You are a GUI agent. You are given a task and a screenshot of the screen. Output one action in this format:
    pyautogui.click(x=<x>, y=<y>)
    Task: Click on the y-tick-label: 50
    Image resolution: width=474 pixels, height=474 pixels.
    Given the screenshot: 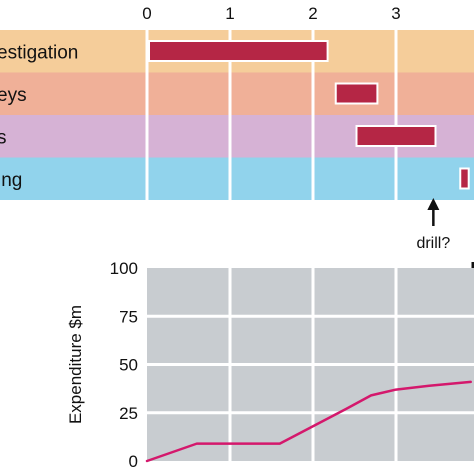 What is the action you would take?
    pyautogui.click(x=128, y=365)
    